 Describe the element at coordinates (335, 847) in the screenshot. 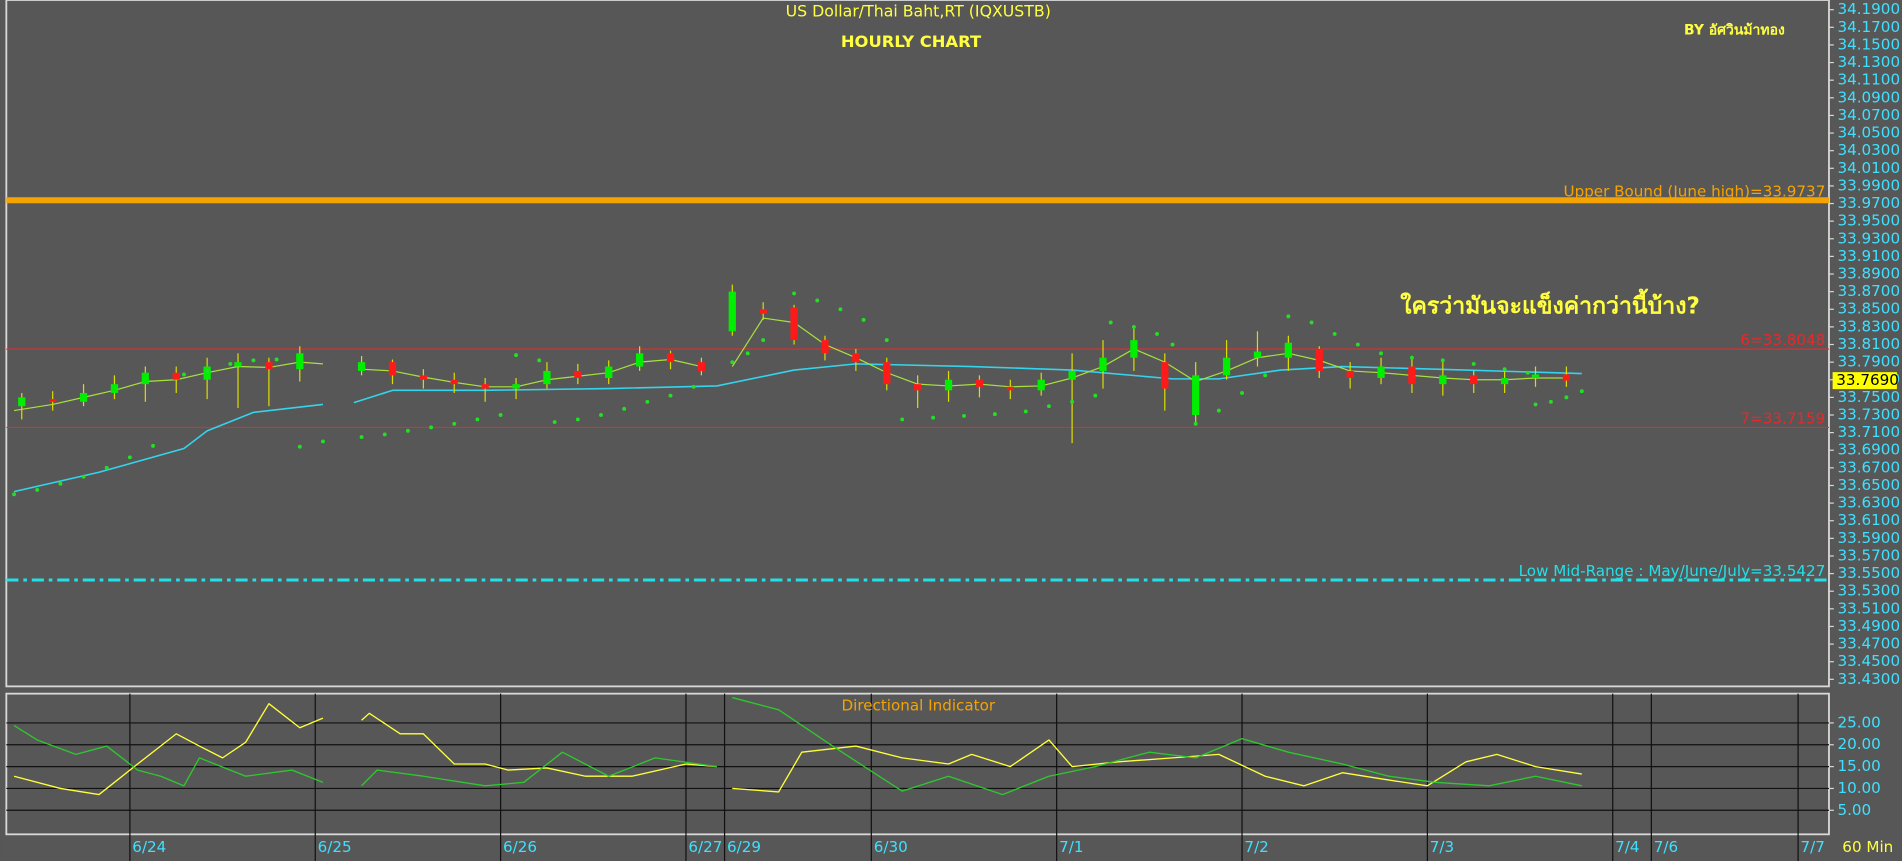

I see `x-tick-label: 6/25` at that location.